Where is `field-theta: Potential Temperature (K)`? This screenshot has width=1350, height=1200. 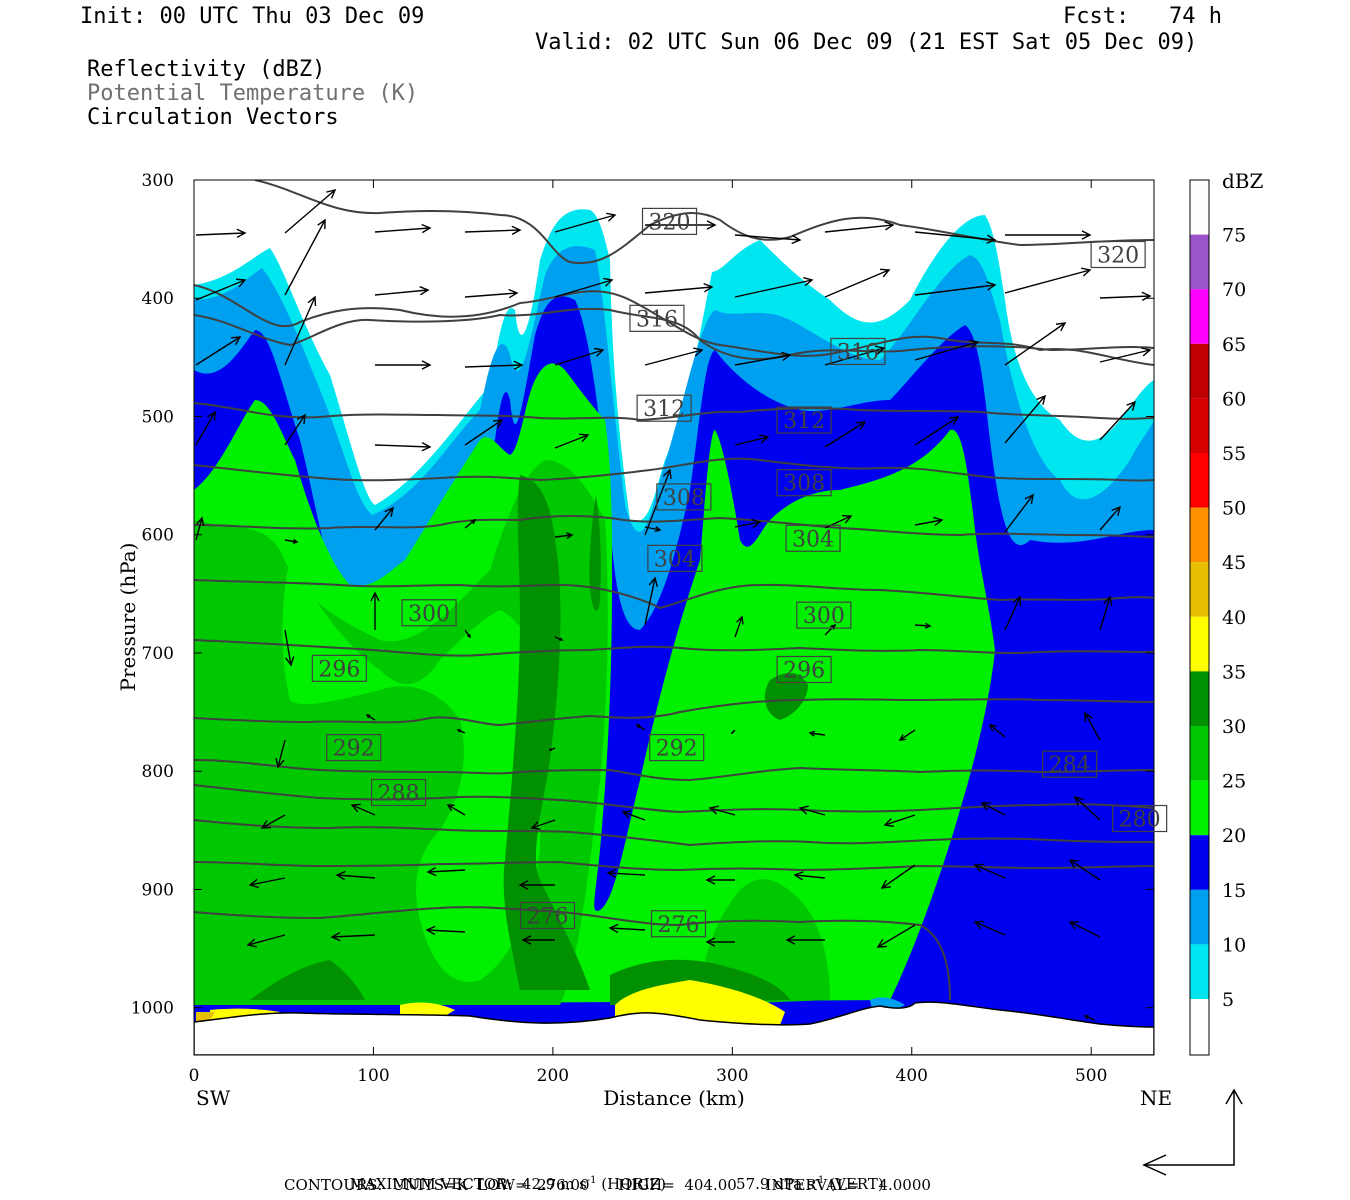
field-theta: Potential Temperature (K) is located at coordinates (253, 93).